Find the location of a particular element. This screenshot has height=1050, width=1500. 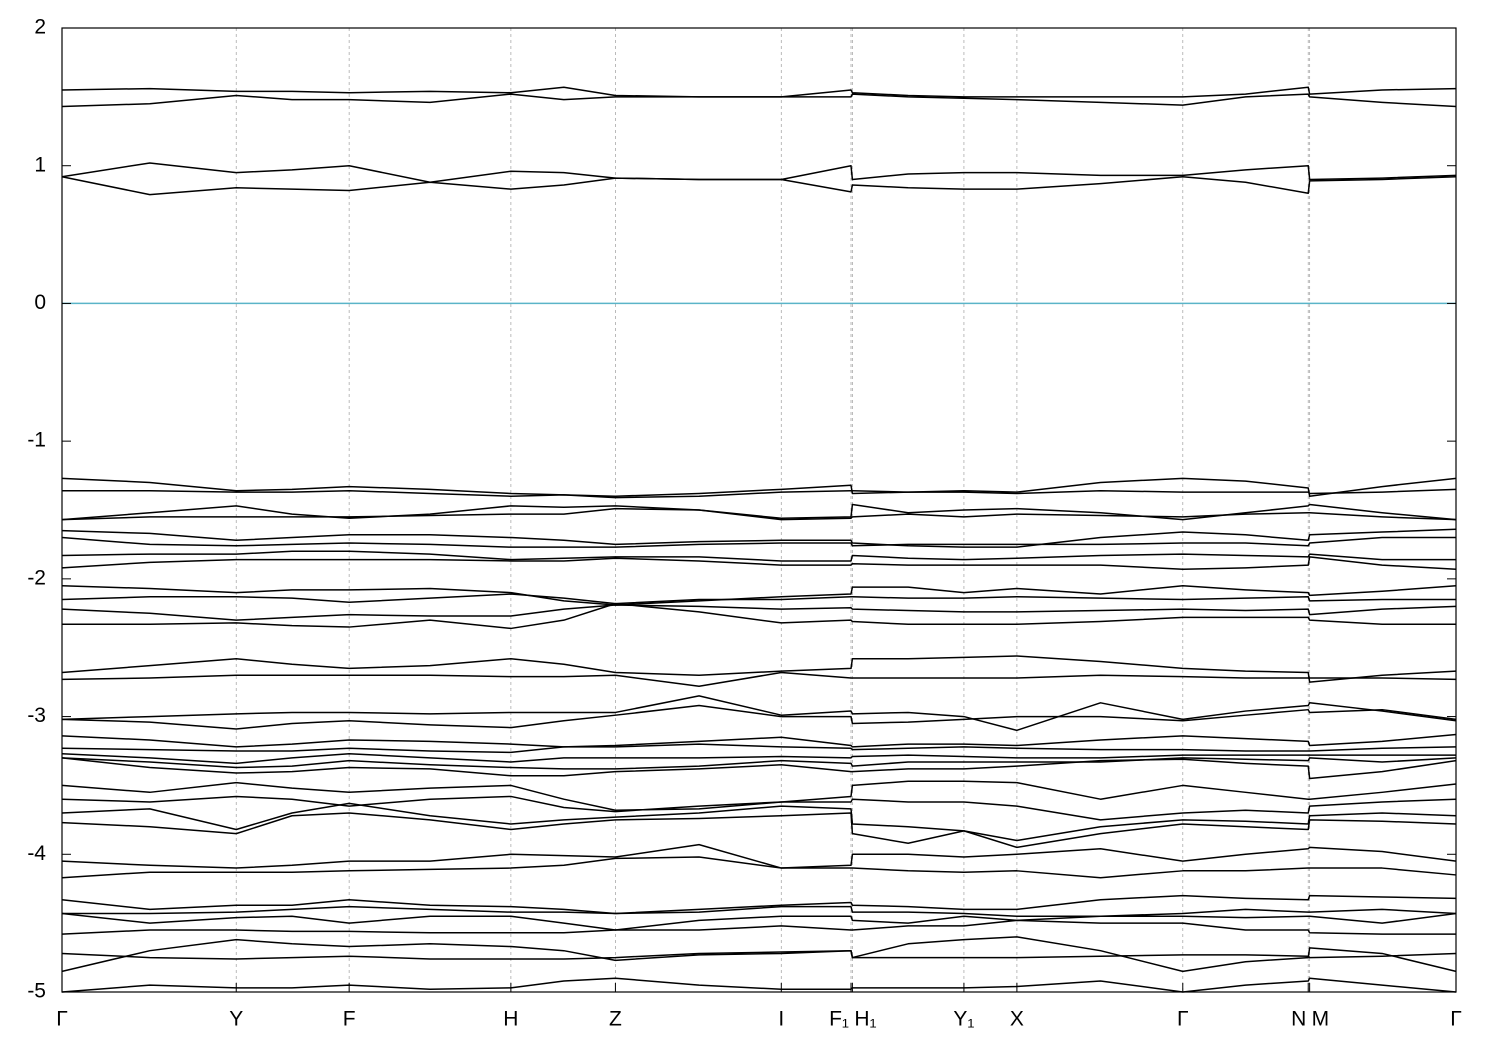

x-tick-label: F is located at coordinates (349, 1019).